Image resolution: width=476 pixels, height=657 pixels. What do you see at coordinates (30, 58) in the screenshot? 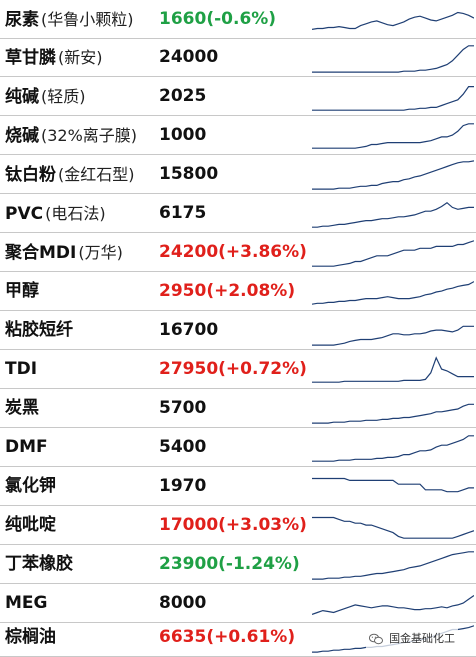
I see `product-name-main: 草甘膦` at bounding box center [30, 58].